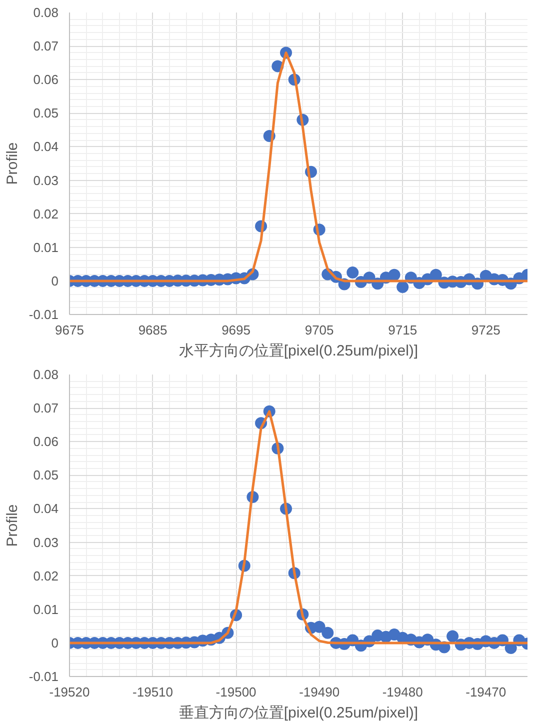  What do you see at coordinates (319, 330) in the screenshot?
I see `x-tick-label: 9705` at bounding box center [319, 330].